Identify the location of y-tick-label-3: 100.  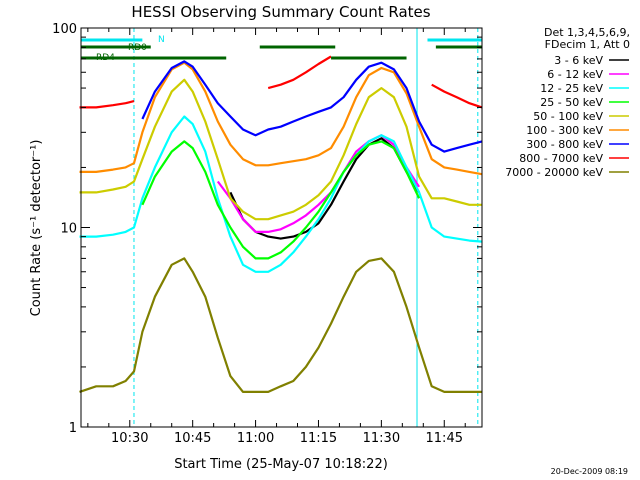
(64, 29).